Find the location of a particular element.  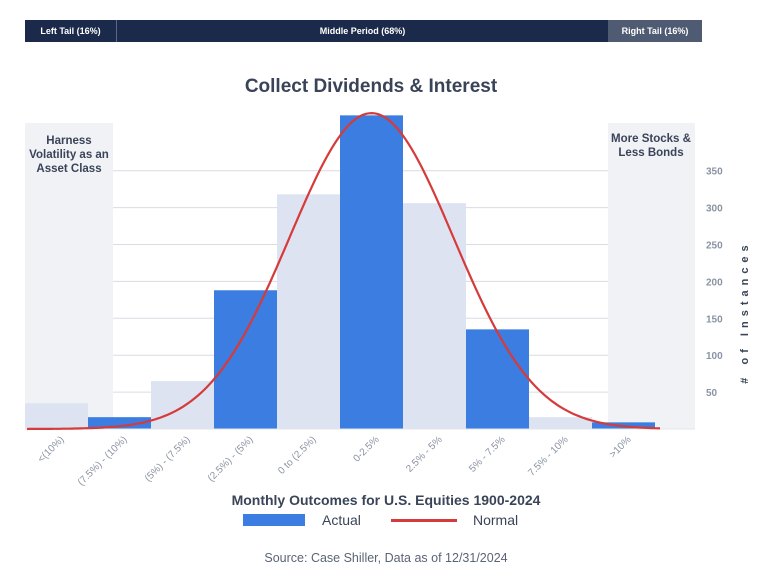

x-tick-label: 0-2.5% is located at coordinates (366, 449).